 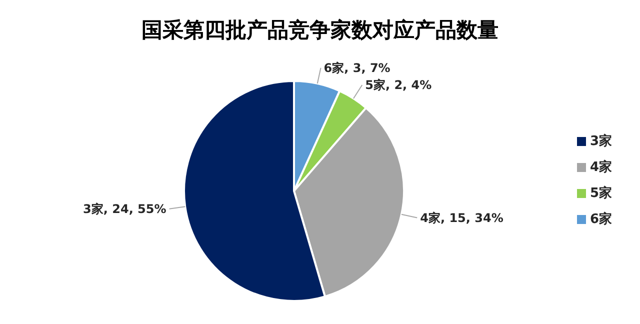 What do you see at coordinates (398, 85) in the screenshot?
I see `data-label: 5家, 2, 4%` at bounding box center [398, 85].